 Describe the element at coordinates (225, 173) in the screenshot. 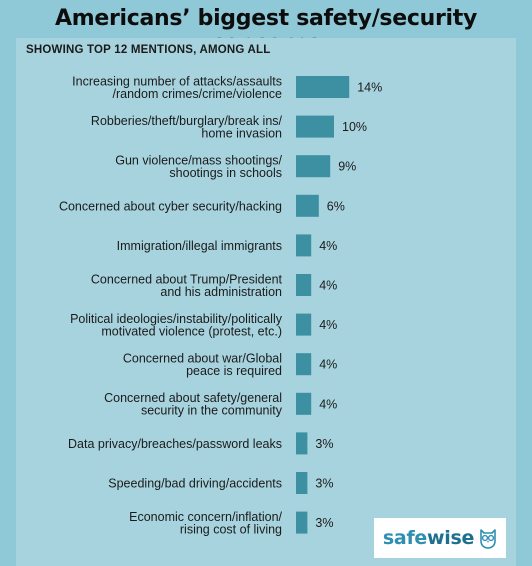

I see `category-label-line: shootings in schools` at that location.